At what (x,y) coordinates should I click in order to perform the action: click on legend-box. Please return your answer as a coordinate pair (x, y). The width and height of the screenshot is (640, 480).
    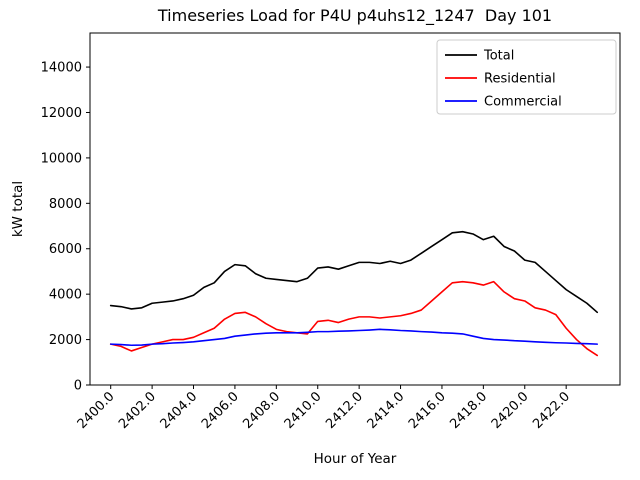
    Looking at the image, I should click on (526, 77).